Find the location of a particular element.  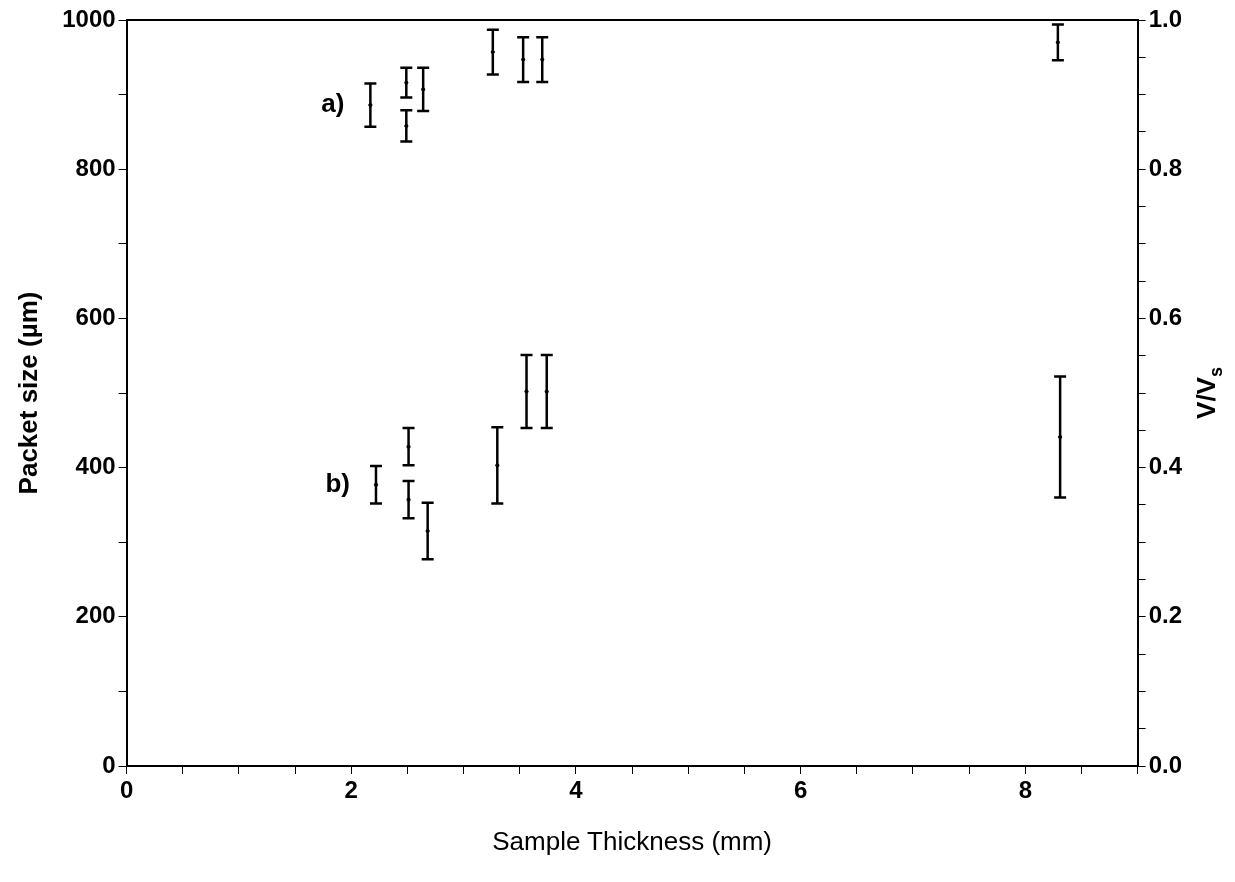

y-tick-label: 600 is located at coordinates (95, 317).